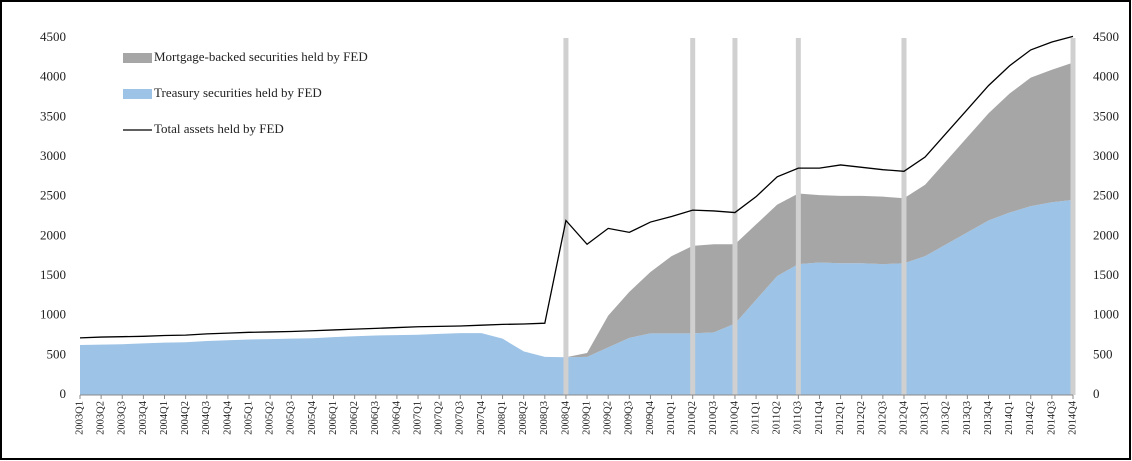 Image resolution: width=1132 pixels, height=461 pixels. Describe the element at coordinates (819, 417) in the screenshot. I see `x-tick-label: 2011Q4` at that location.